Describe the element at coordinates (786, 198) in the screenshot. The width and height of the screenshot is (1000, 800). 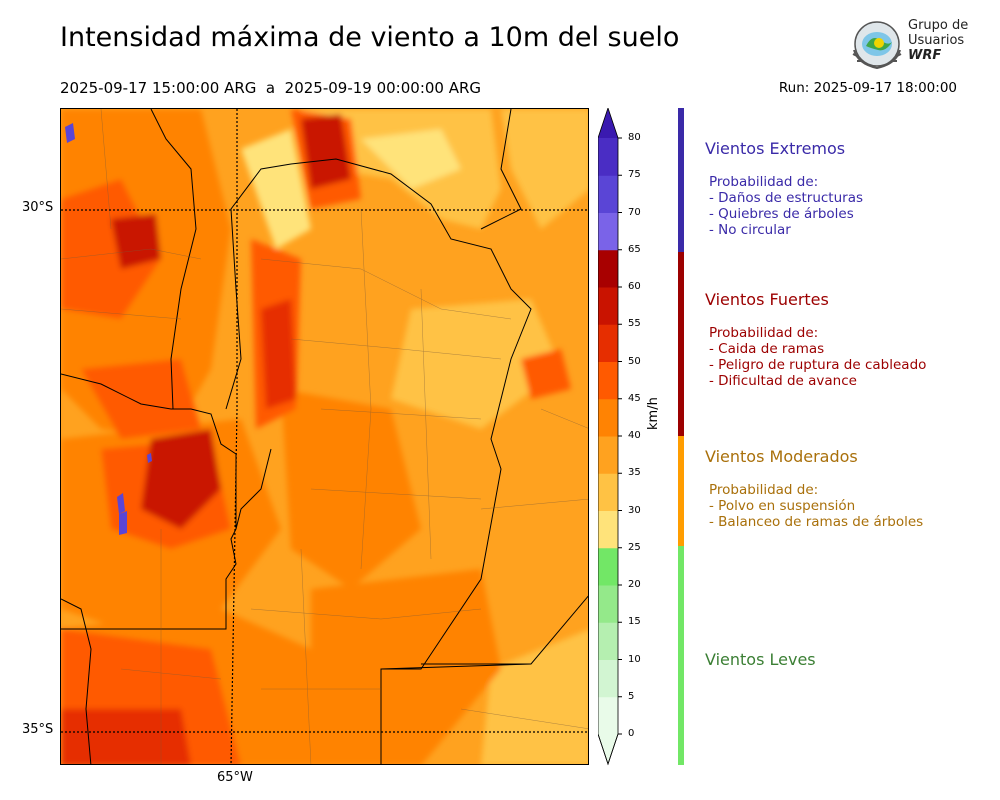
I see `category-line: - Daños de estructuras` at that location.